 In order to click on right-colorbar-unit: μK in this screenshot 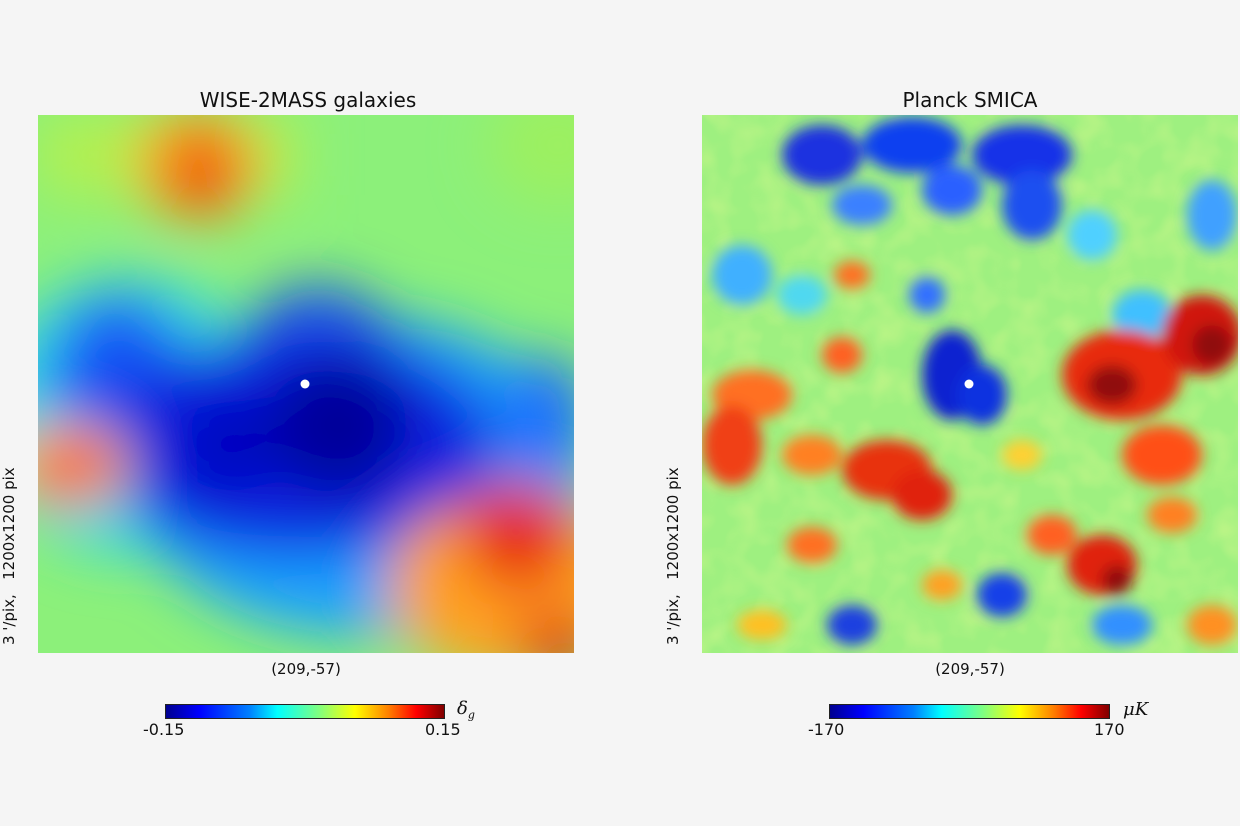, I will do `click(1136, 709)`.